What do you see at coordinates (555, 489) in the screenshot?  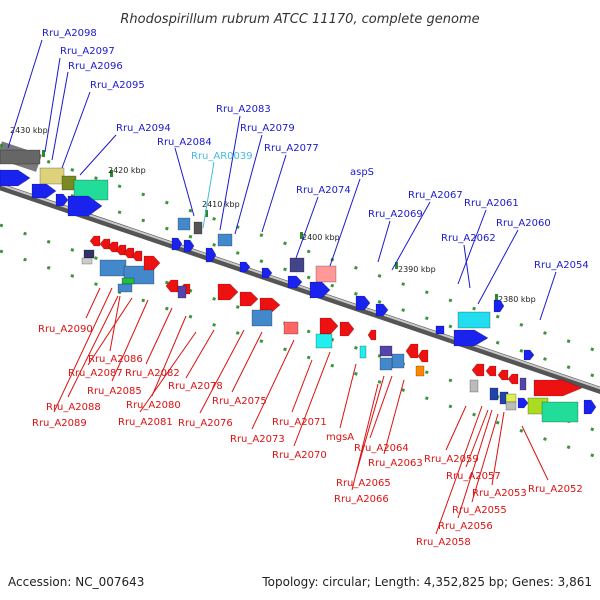 I see `gene-label: Rru_A2052` at bounding box center [555, 489].